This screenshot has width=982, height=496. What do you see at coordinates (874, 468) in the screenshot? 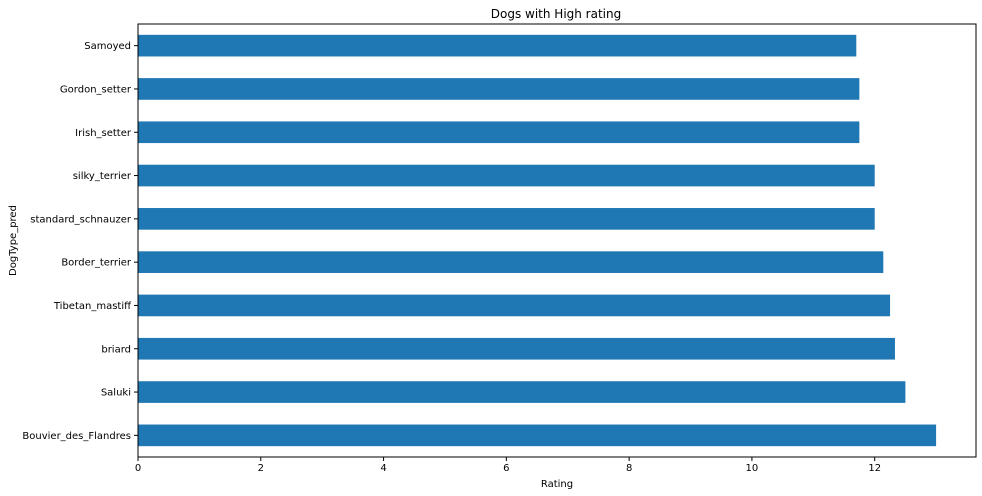
I see `x-tick-label: 12` at bounding box center [874, 468].